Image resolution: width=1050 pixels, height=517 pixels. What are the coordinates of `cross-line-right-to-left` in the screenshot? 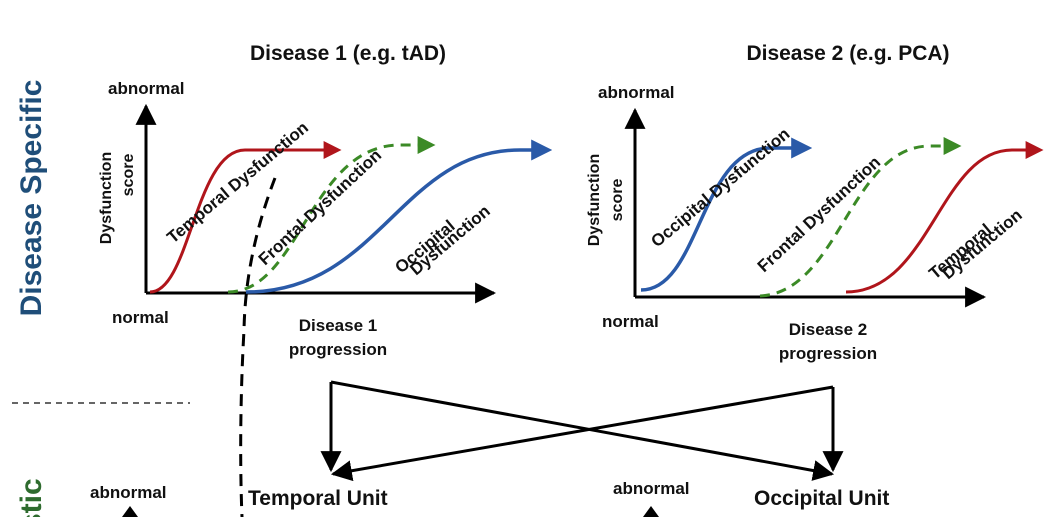 It's located at (582, 433).